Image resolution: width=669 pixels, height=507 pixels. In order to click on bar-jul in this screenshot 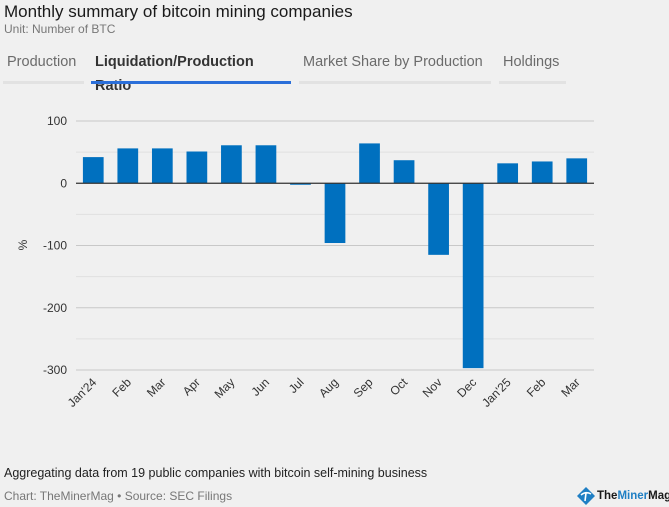, I will do `click(300, 184)`.